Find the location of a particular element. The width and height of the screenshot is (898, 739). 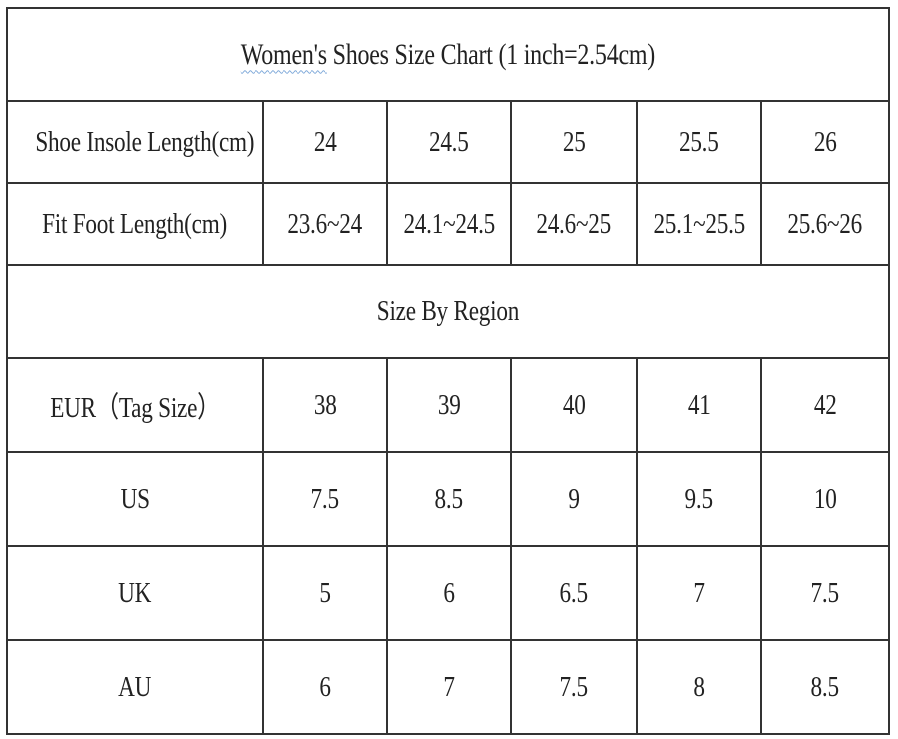

cell-text: 25 is located at coordinates (574, 141).